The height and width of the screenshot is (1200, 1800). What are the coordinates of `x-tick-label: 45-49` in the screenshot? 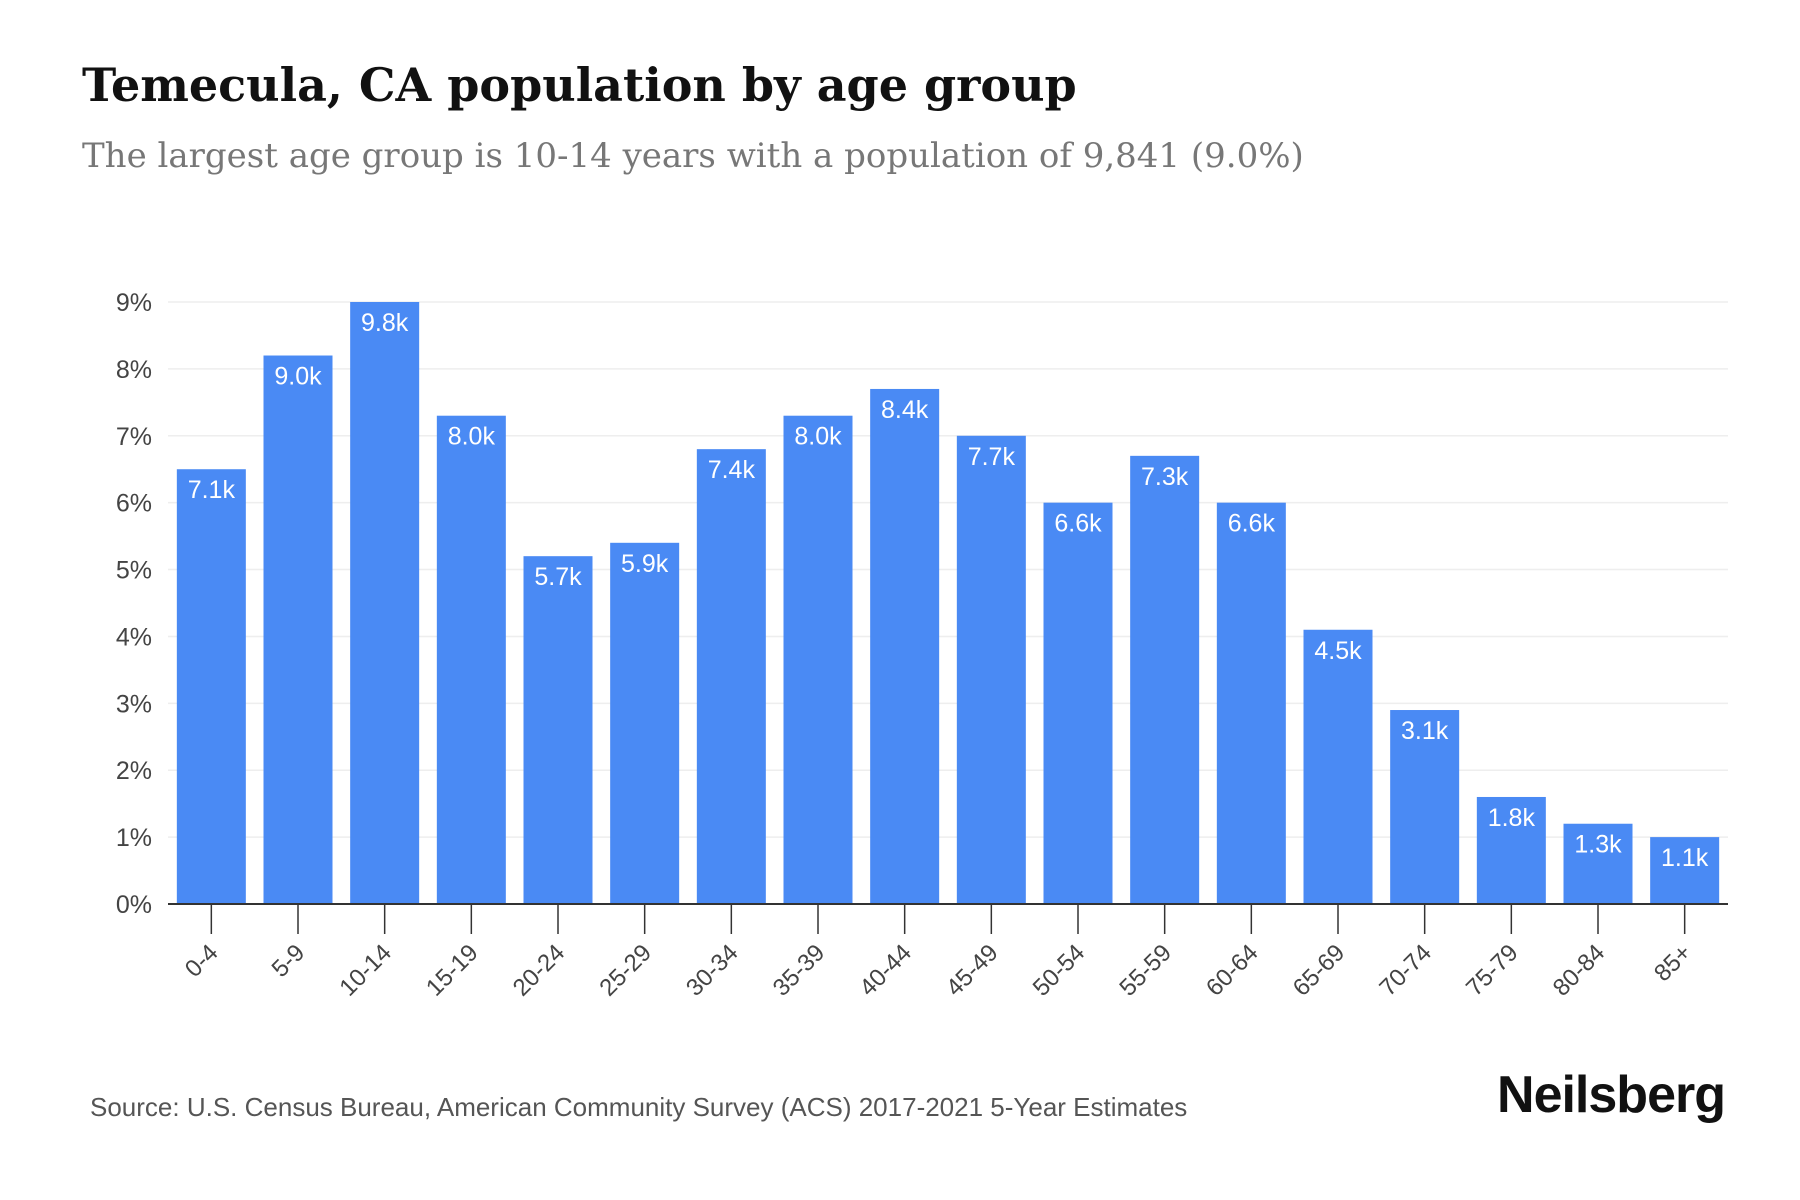 It's located at (972, 970).